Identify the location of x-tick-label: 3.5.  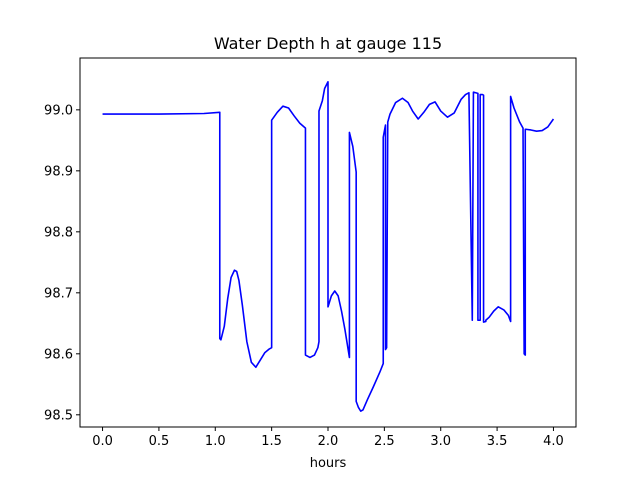
(497, 441).